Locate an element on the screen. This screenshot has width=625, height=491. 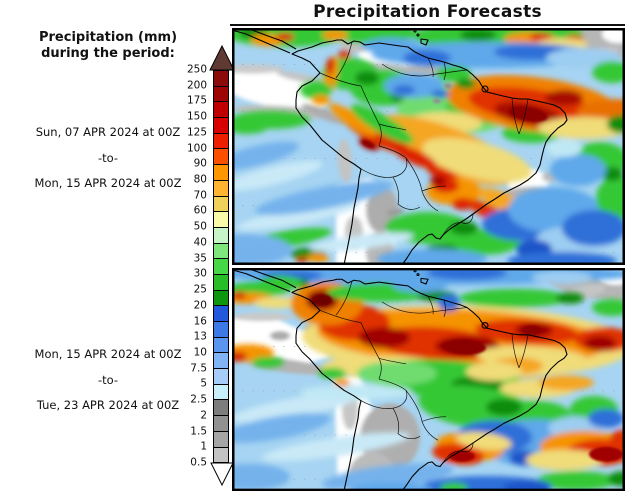
colorbar-tick: 1 is located at coordinates (203, 446).